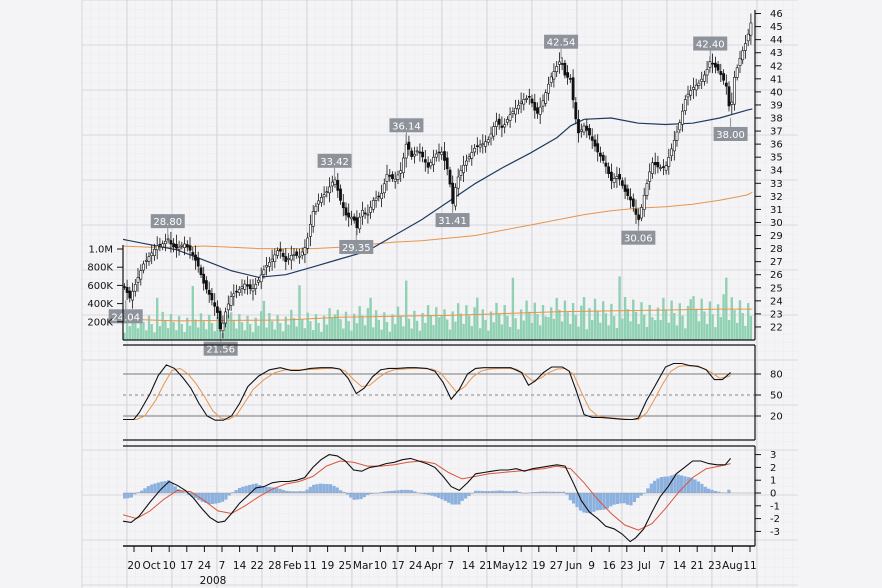 The height and width of the screenshot is (588, 882). Describe the element at coordinates (100, 268) in the screenshot. I see `volume-tick-label: 800K` at that location.